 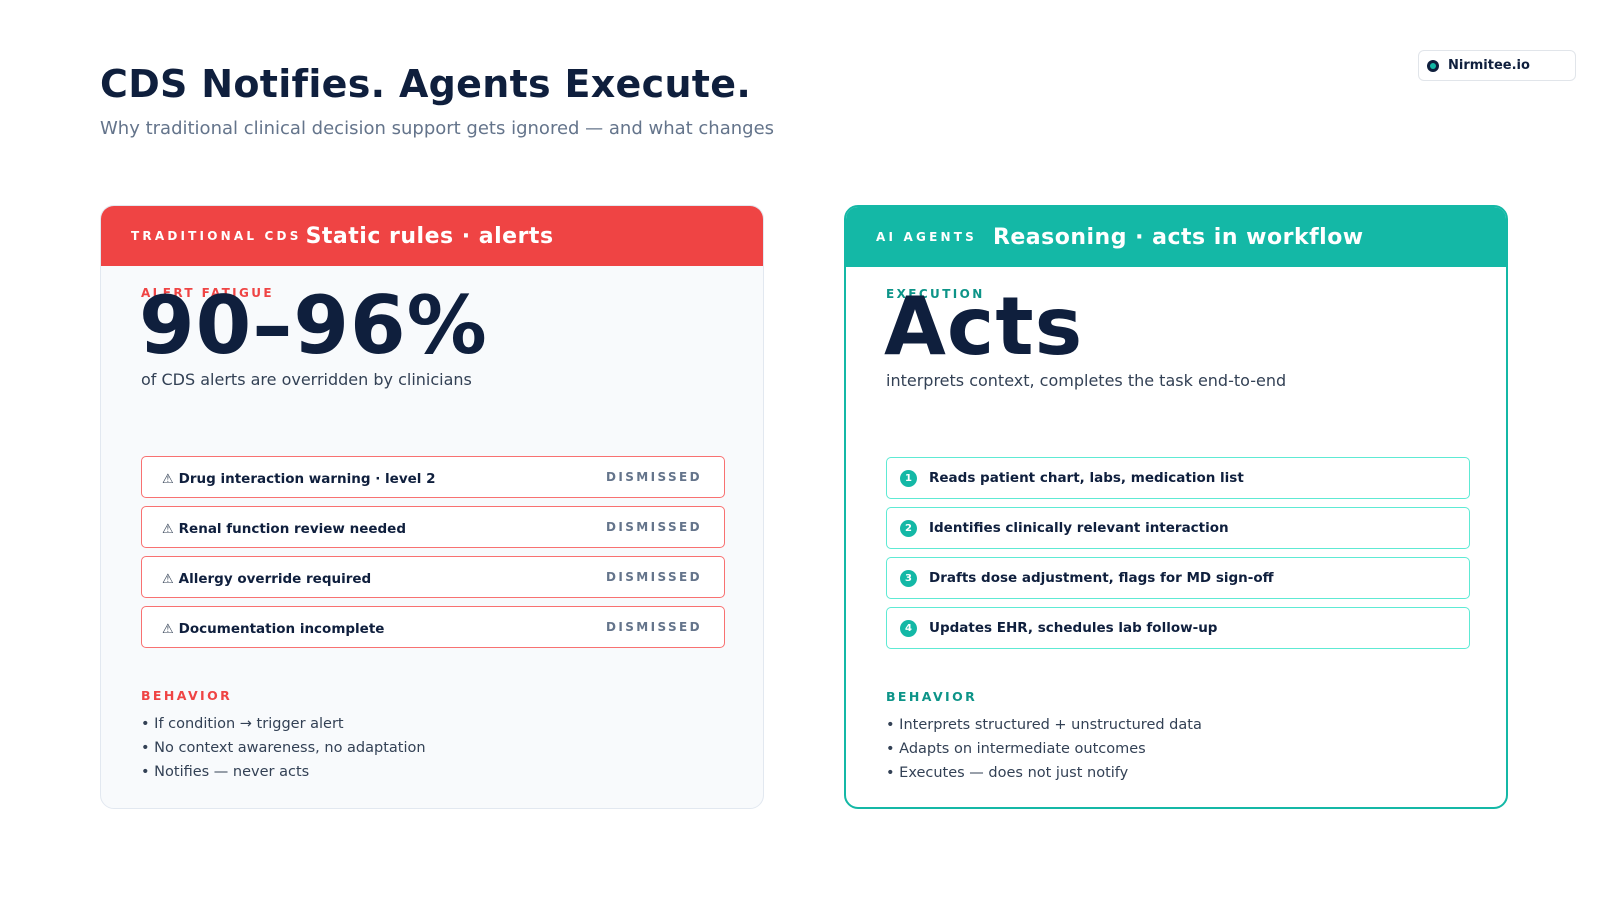 I want to click on step-row: 4 Updates EHR, schedules lab follow-up, so click(x=1178, y=628).